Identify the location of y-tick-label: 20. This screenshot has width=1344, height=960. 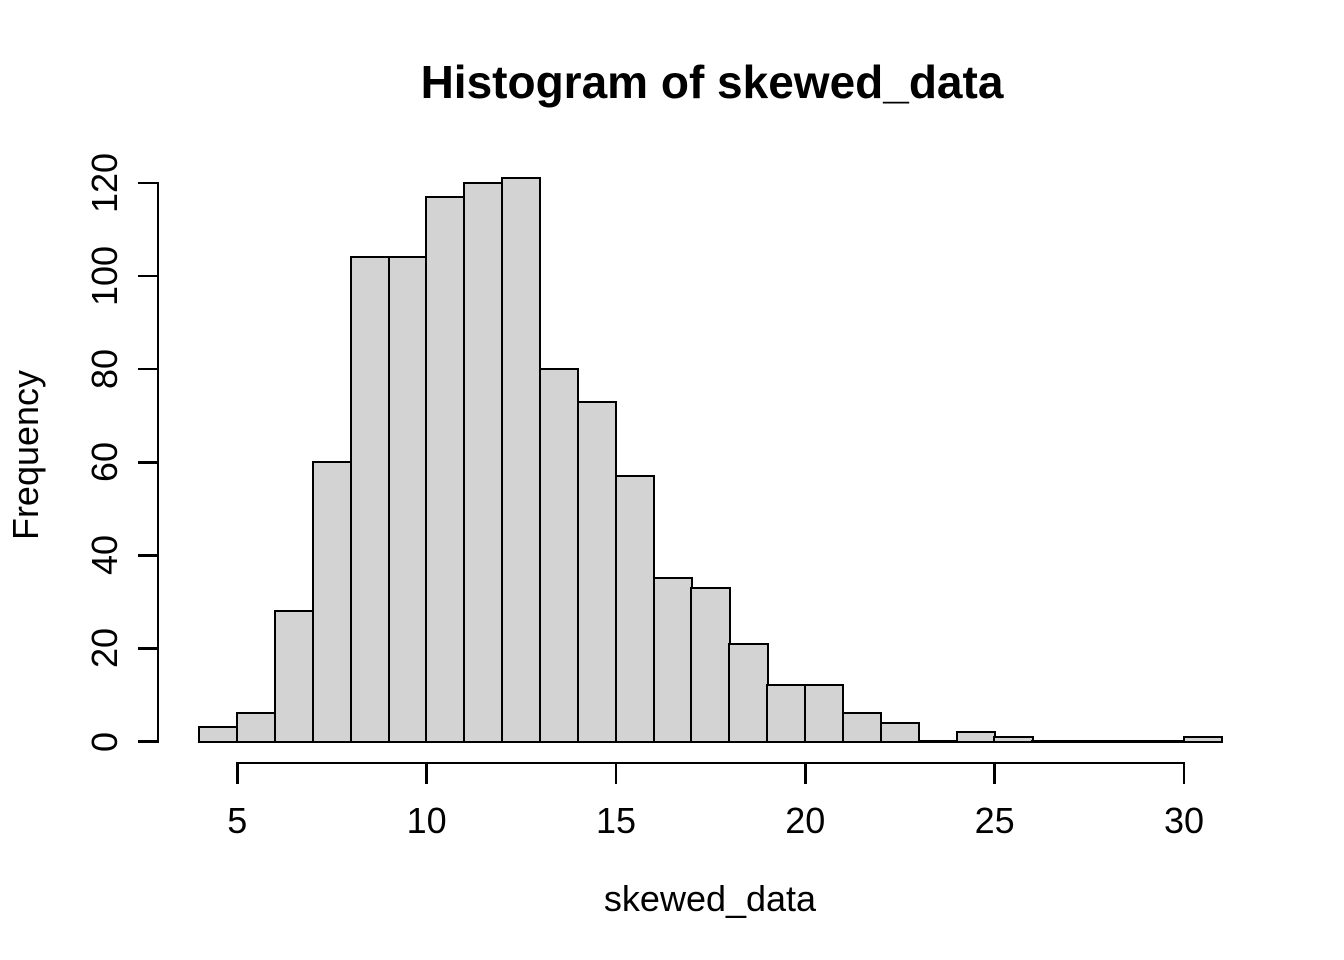
(104, 648).